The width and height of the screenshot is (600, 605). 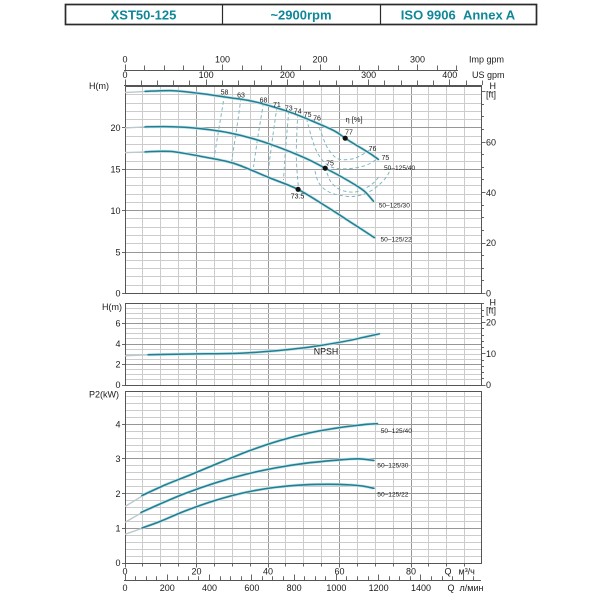 I want to click on svg-text: 77, so click(x=349, y=133).